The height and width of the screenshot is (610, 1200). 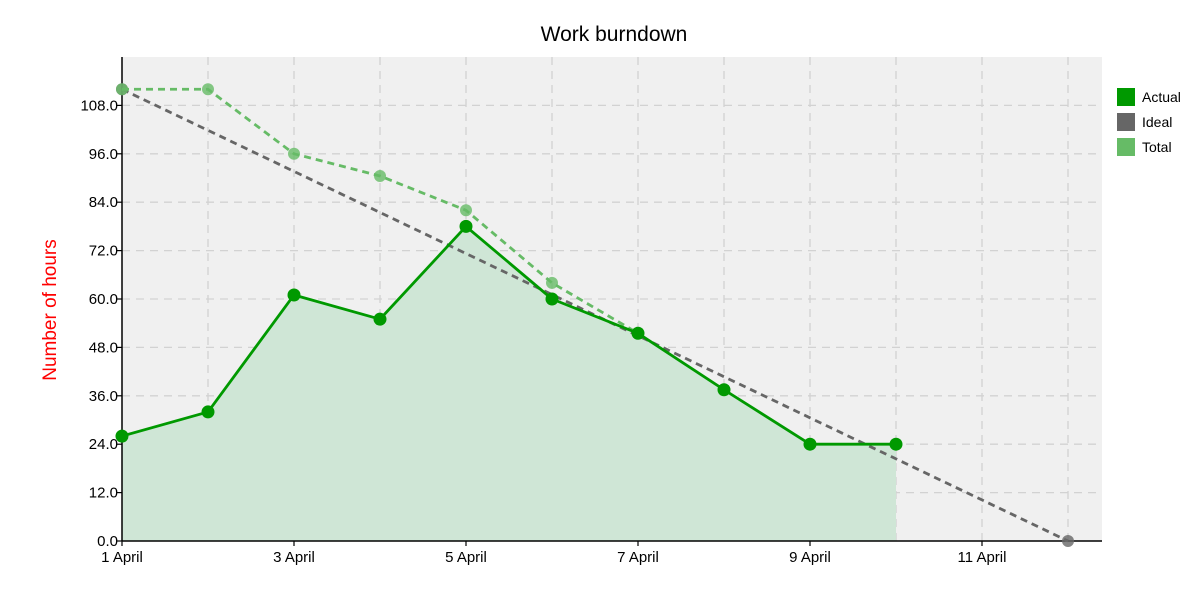 I want to click on y-tick-label: 12.0, so click(x=103, y=493).